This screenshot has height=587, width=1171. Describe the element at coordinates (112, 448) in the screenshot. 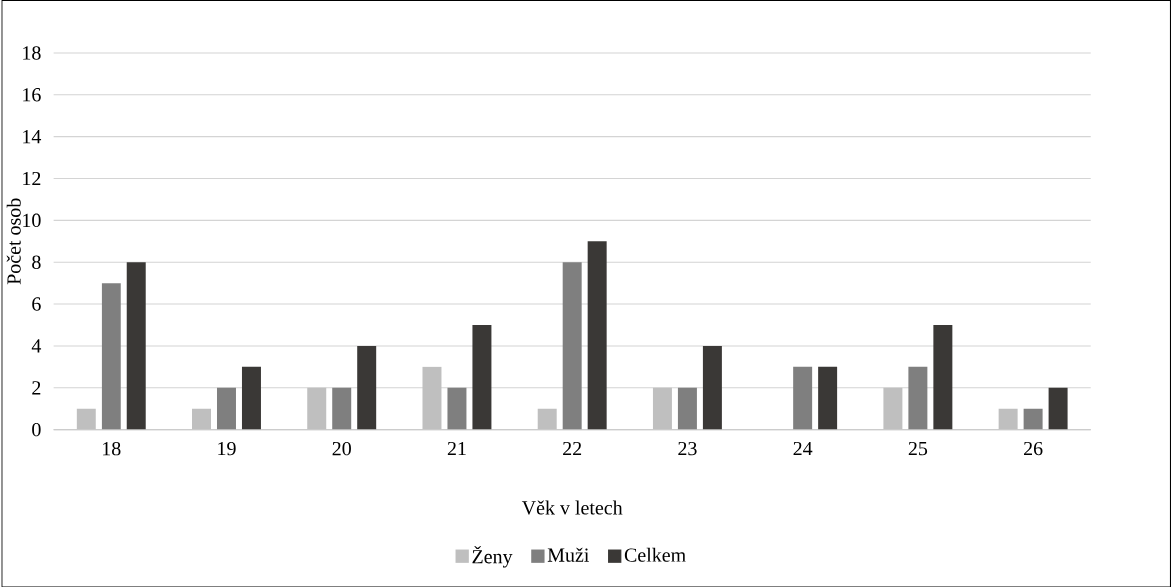

I see `x-tick-label: 18` at that location.